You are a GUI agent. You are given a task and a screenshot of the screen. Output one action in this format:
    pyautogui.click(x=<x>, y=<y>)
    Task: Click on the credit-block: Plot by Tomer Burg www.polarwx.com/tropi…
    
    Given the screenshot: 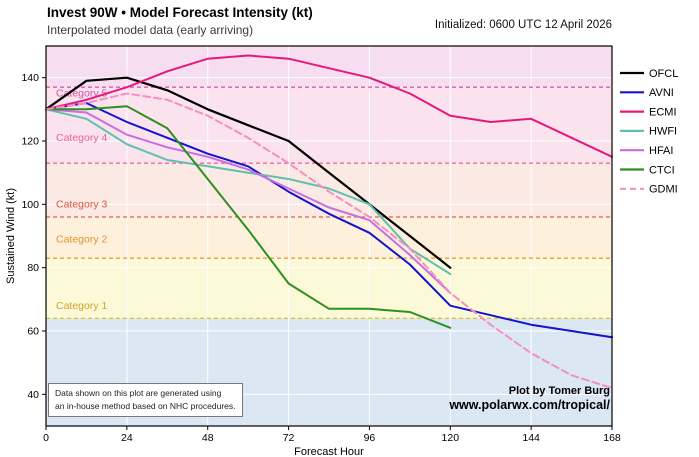 What is the action you would take?
    pyautogui.click(x=529, y=398)
    